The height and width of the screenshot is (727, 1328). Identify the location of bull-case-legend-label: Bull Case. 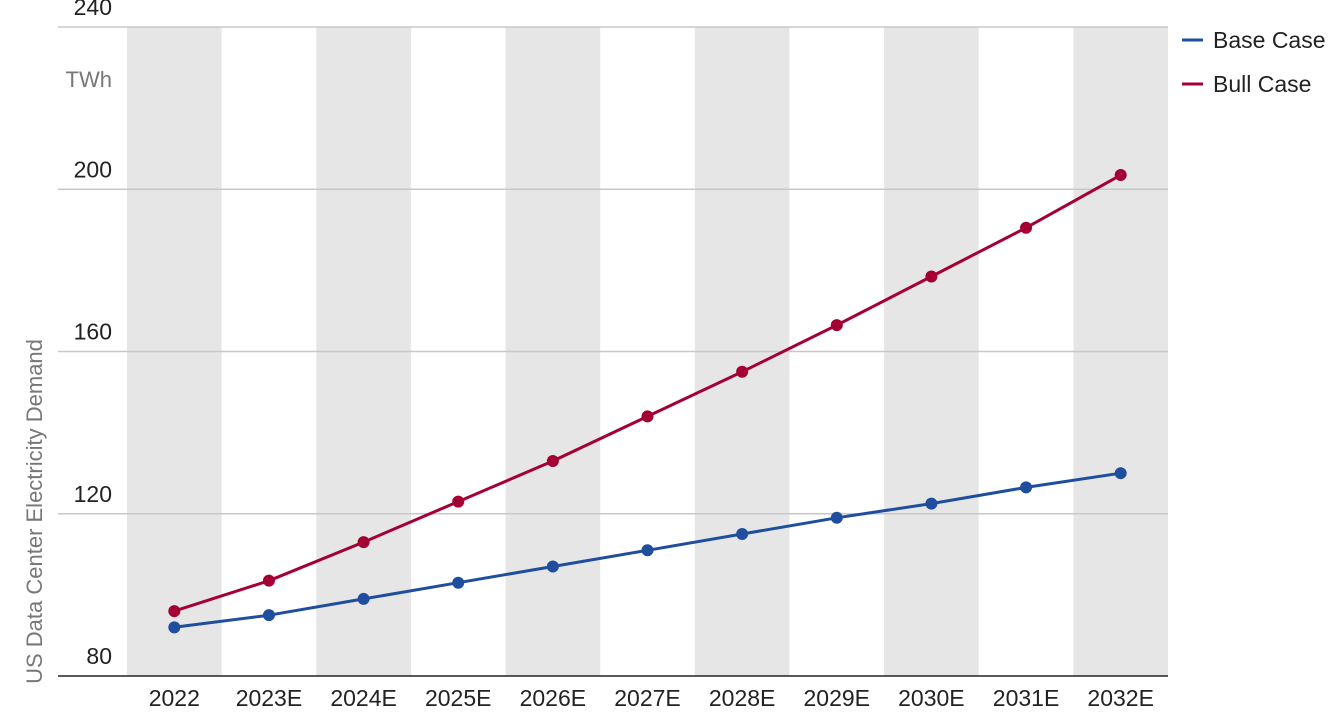
(1262, 84).